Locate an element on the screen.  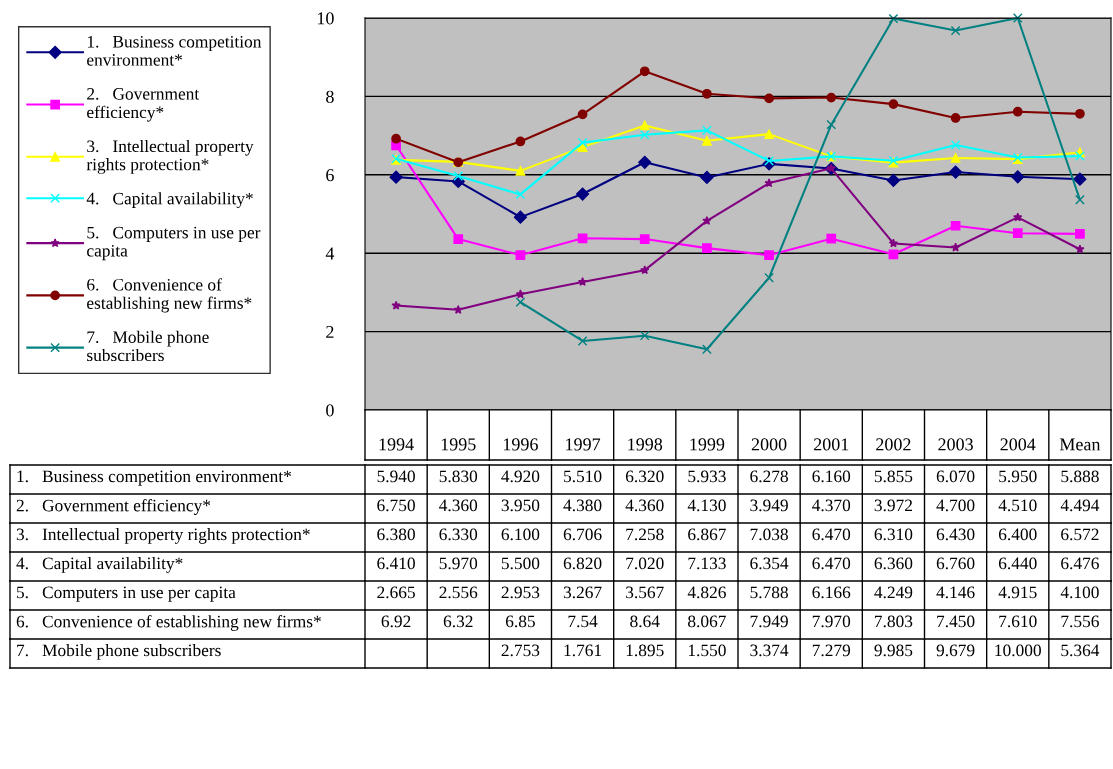
data-label: 6.278 is located at coordinates (769, 476).